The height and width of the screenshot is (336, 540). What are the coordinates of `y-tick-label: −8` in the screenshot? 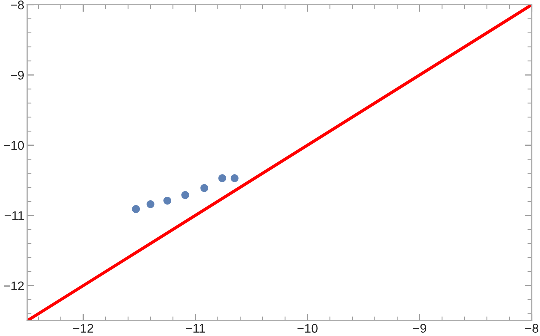 It's located at (17, 5).